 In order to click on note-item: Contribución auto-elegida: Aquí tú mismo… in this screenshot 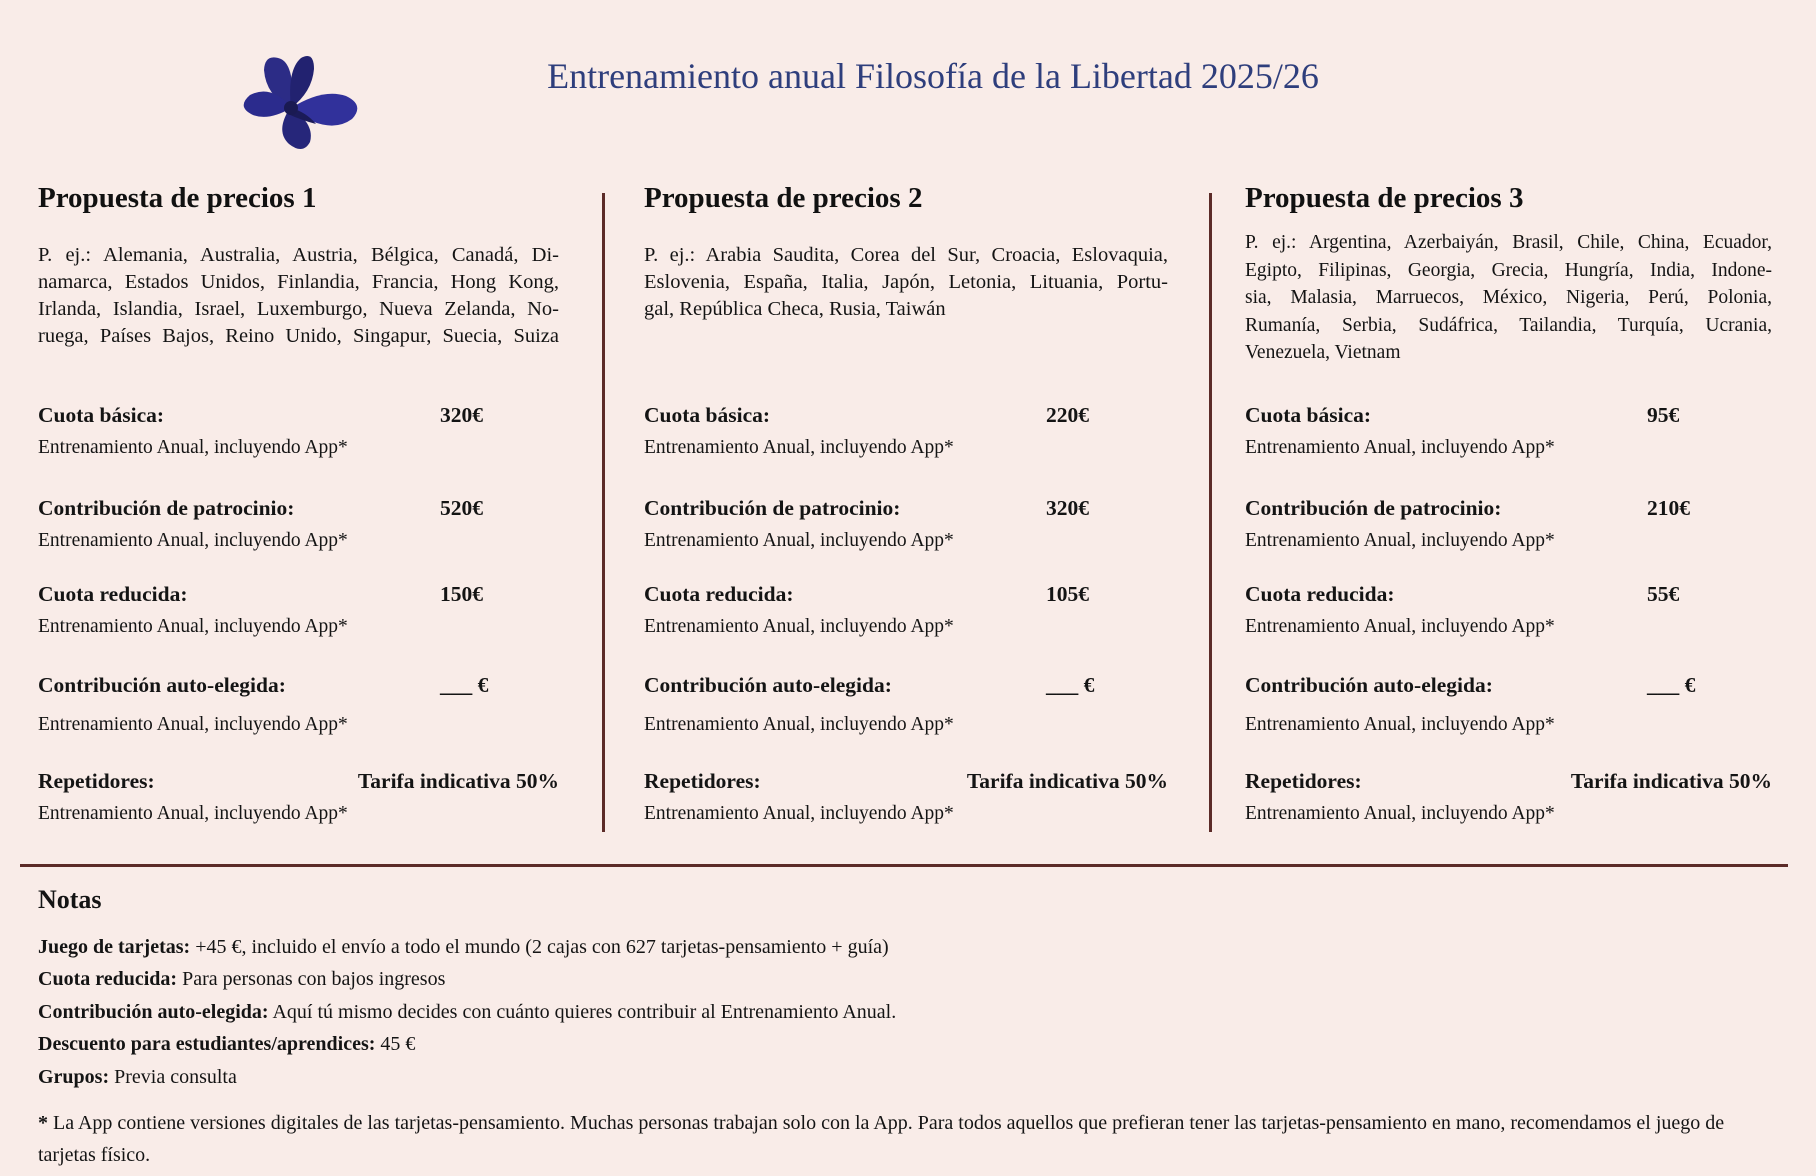, I will do `click(908, 1012)`.